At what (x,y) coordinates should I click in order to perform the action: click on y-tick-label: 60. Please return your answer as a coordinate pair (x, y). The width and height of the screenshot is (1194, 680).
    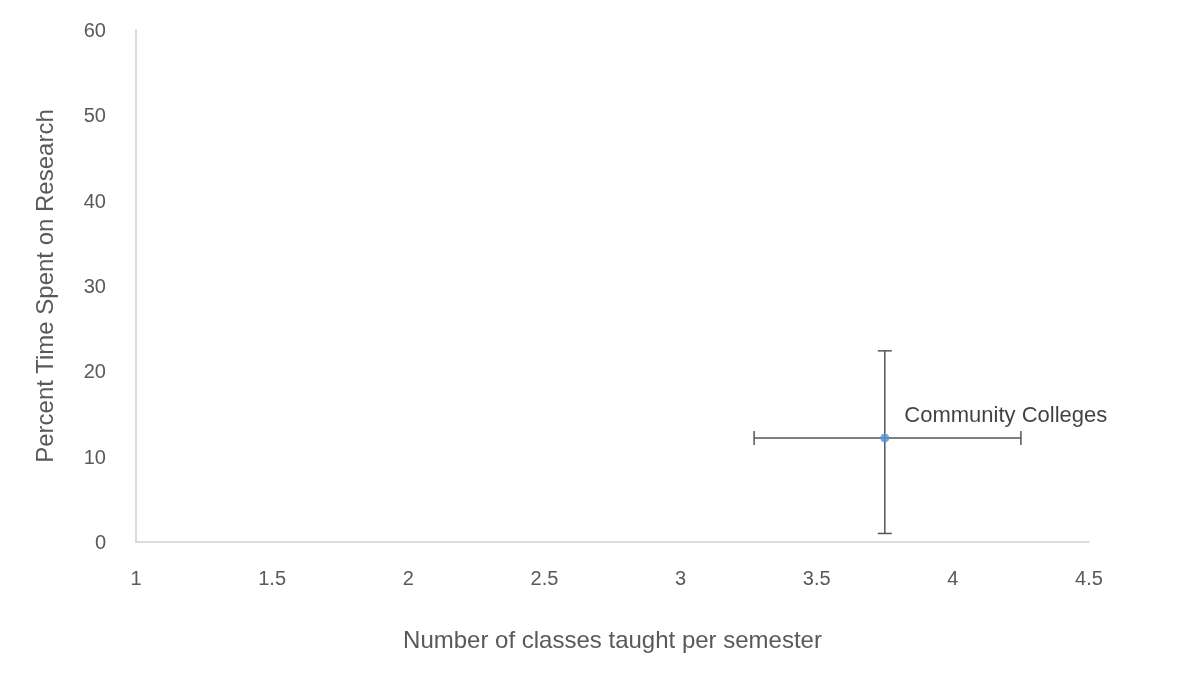
    Looking at the image, I should click on (94, 30).